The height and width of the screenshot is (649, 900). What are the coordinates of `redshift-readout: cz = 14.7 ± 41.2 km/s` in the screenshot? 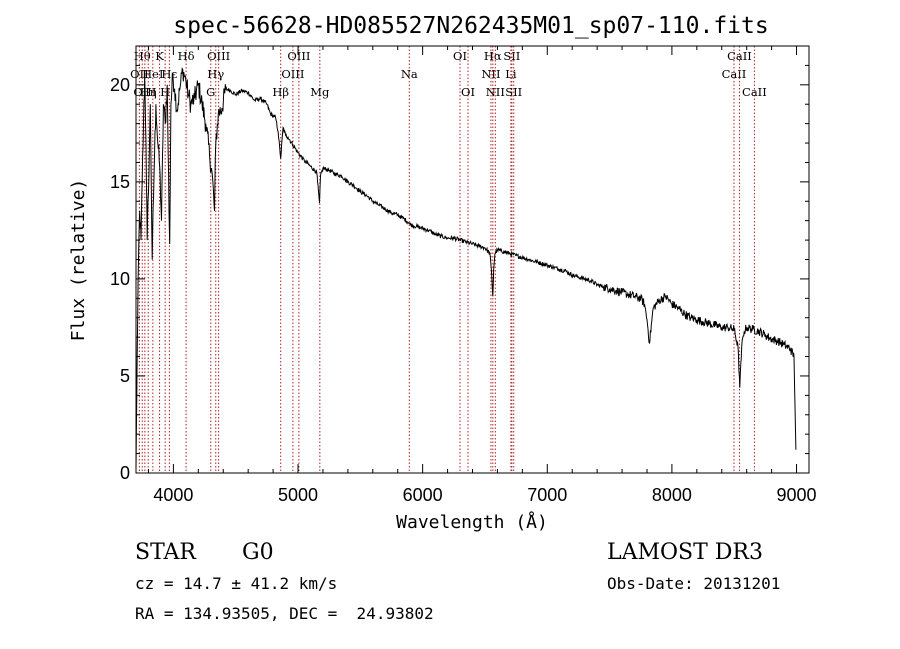 It's located at (236, 583).